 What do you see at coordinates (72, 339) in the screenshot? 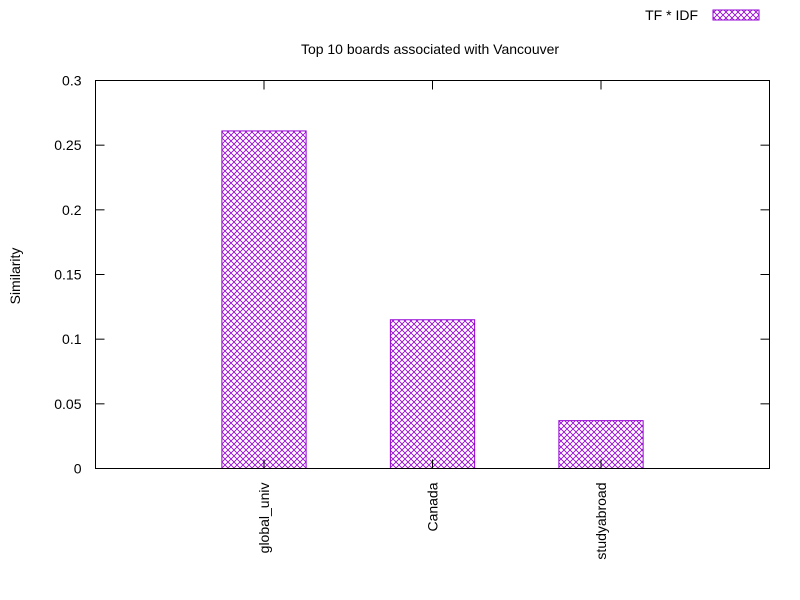
I see `y-tick-label: 0.1` at bounding box center [72, 339].